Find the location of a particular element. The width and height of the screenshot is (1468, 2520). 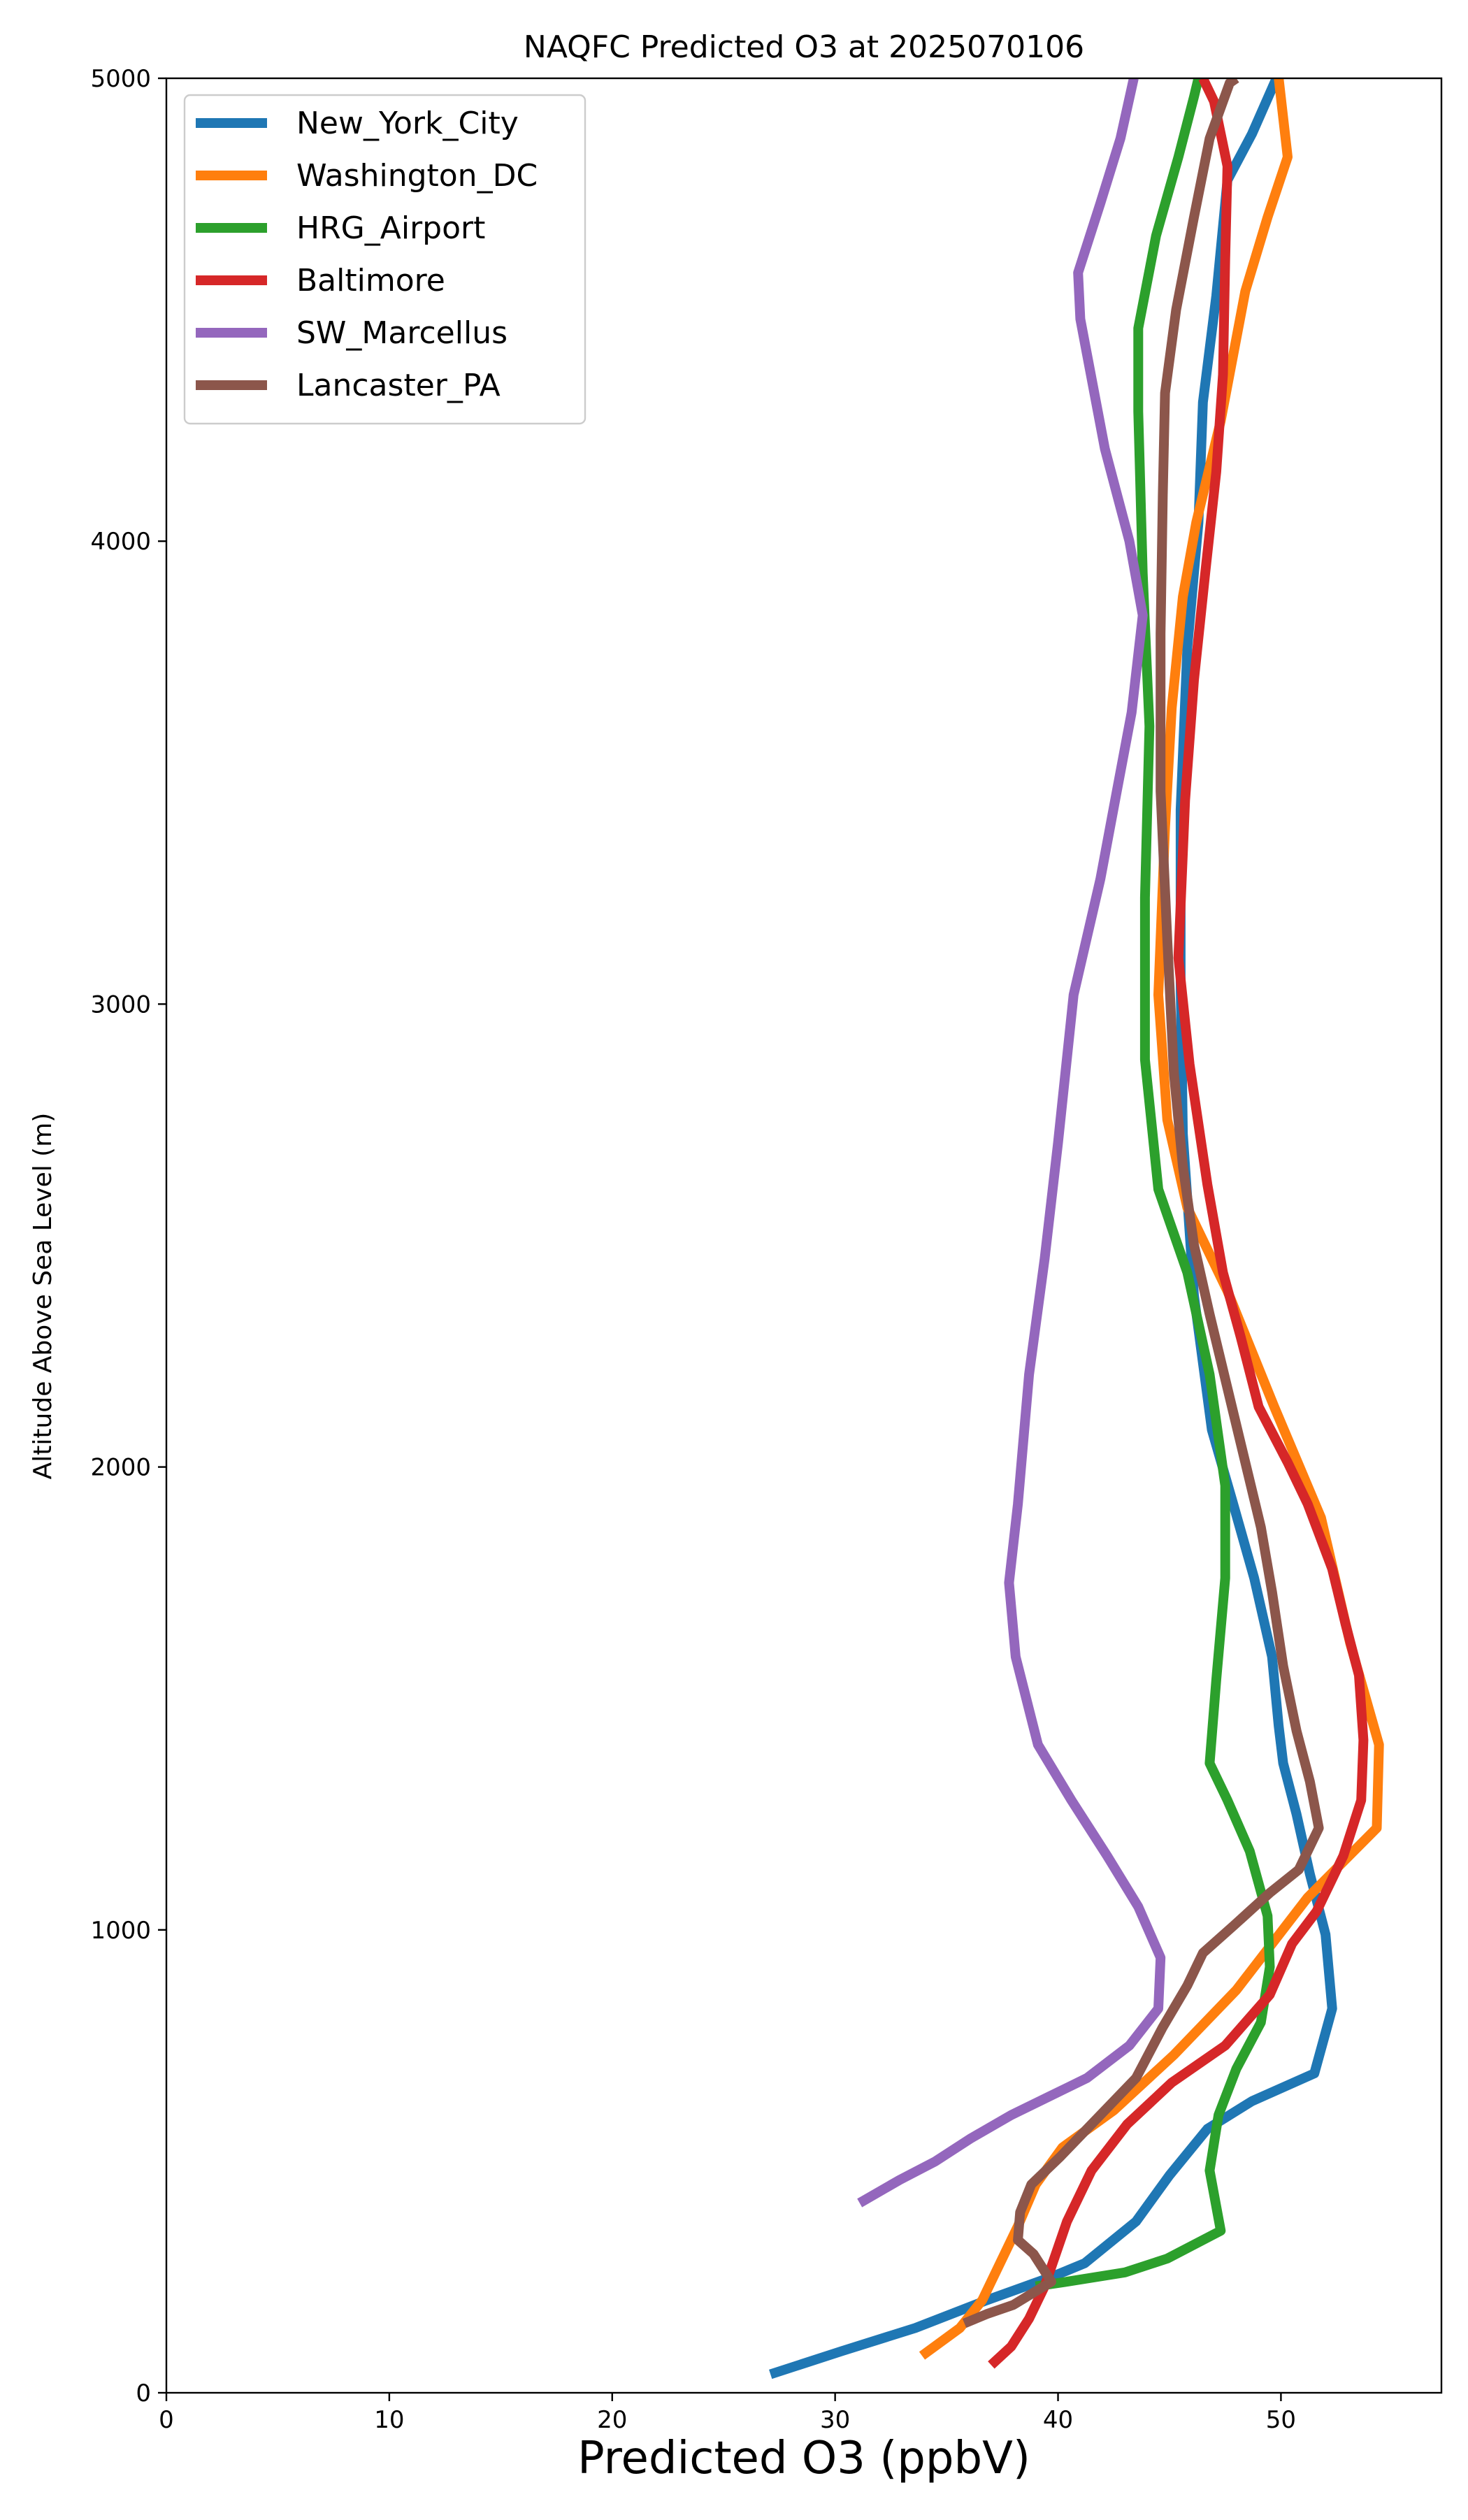

chart-title: NAQFC Predicted O3 at 2025070106 is located at coordinates (804, 47).